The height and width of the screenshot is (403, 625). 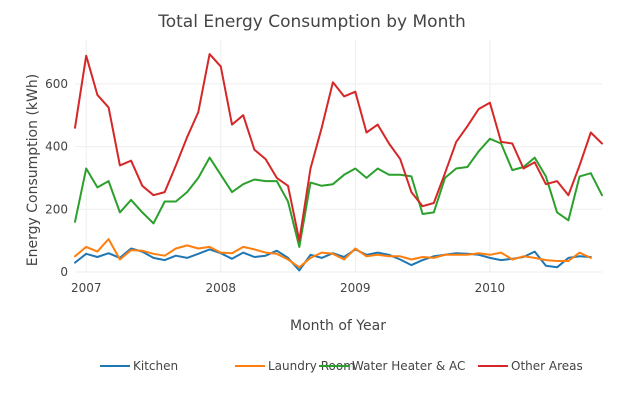 What do you see at coordinates (311, 22) in the screenshot?
I see `chart-title: Total Energy Consumption by Month` at bounding box center [311, 22].